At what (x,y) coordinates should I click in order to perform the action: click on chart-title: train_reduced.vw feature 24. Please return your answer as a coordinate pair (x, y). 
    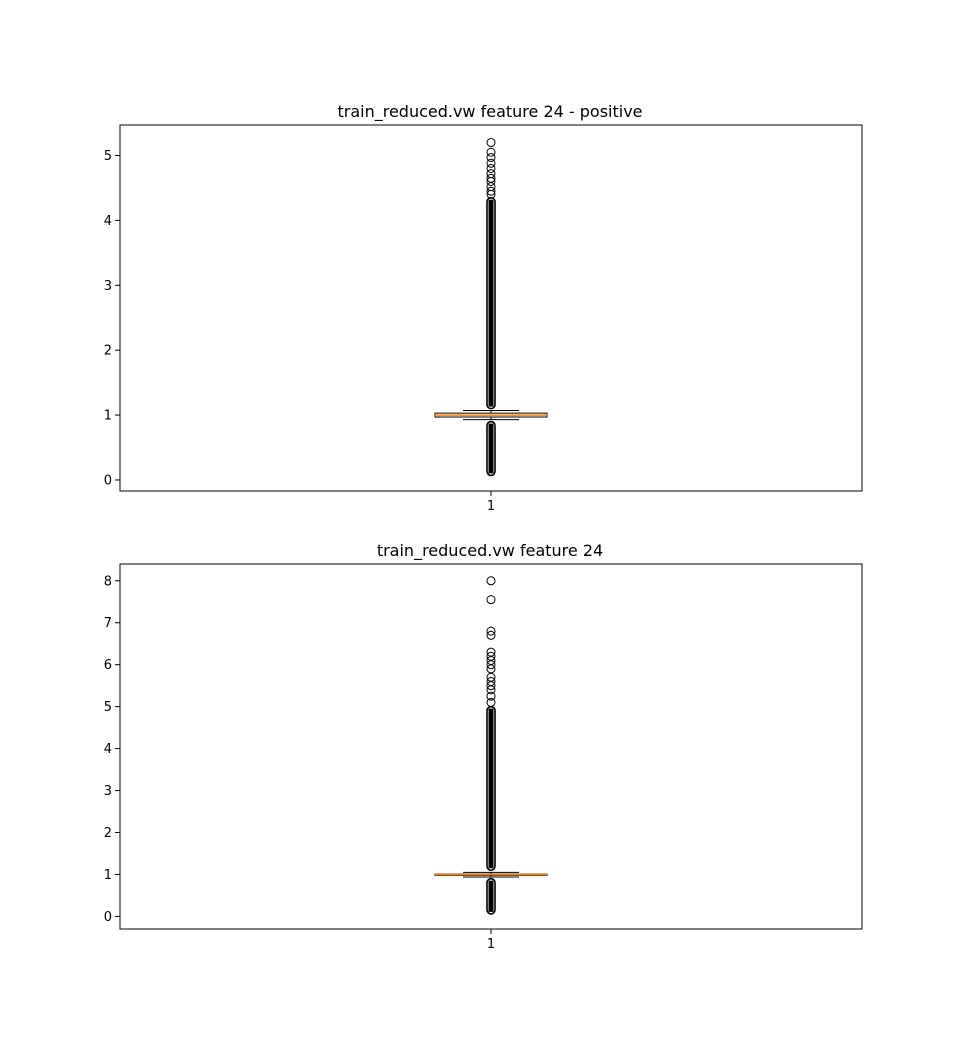
    Looking at the image, I should click on (490, 551).